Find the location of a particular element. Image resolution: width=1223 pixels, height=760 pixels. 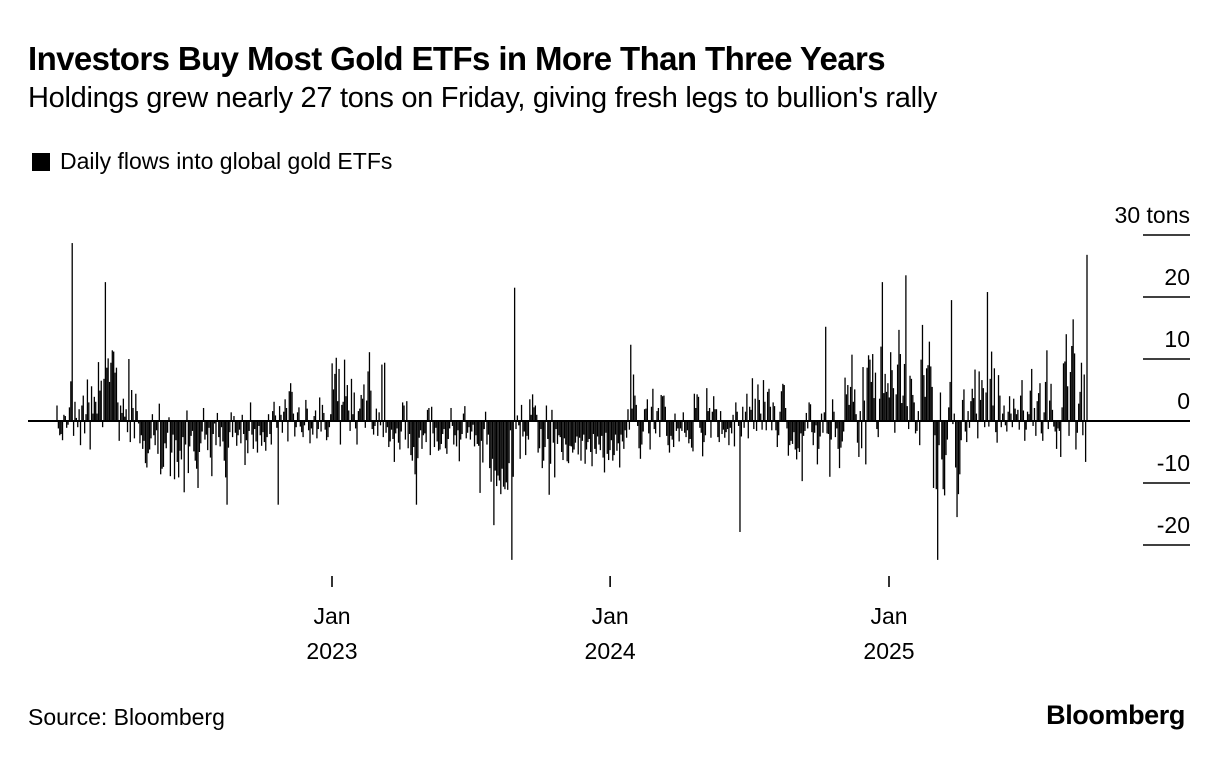

y-tick-label: 0 is located at coordinates (1183, 401).